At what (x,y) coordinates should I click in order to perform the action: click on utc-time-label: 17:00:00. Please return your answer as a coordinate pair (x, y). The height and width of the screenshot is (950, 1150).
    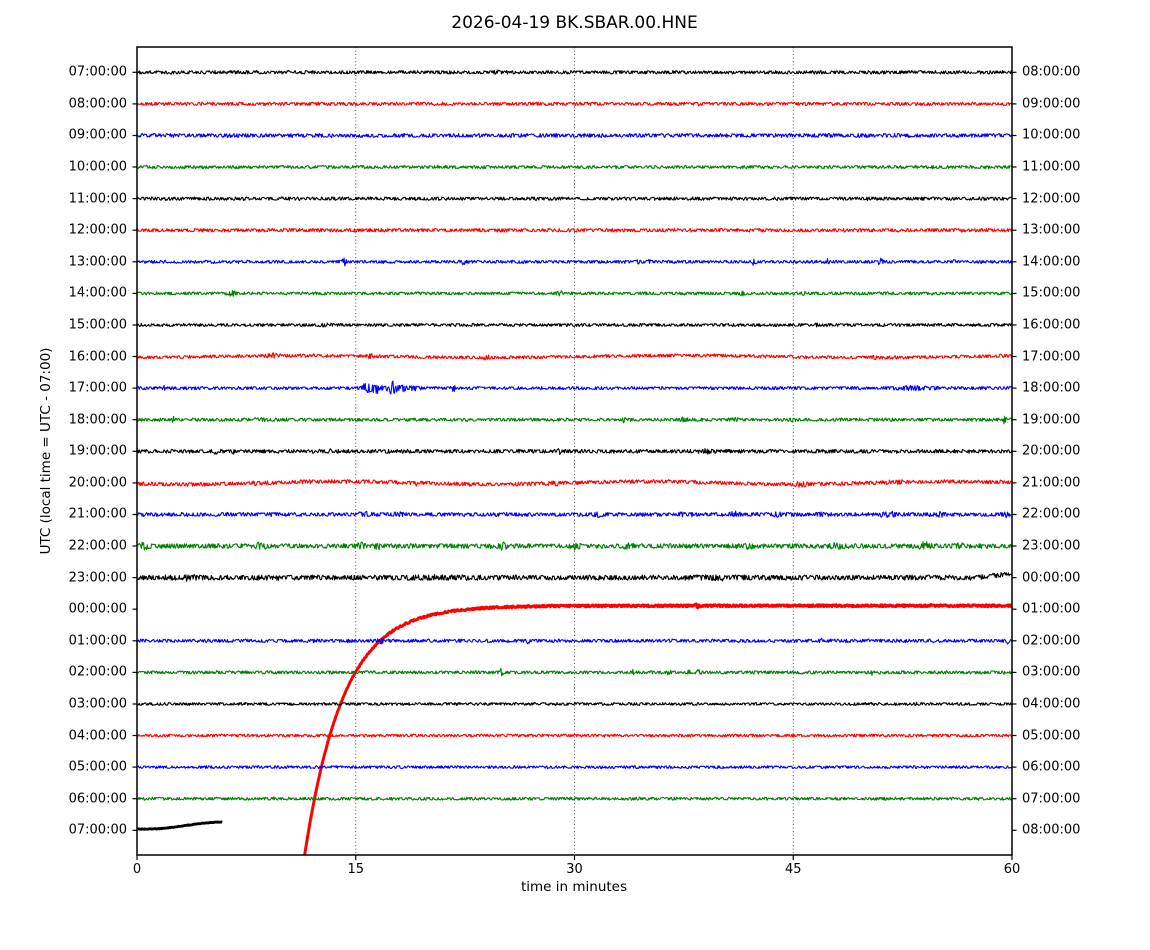
    Looking at the image, I should click on (97, 388).